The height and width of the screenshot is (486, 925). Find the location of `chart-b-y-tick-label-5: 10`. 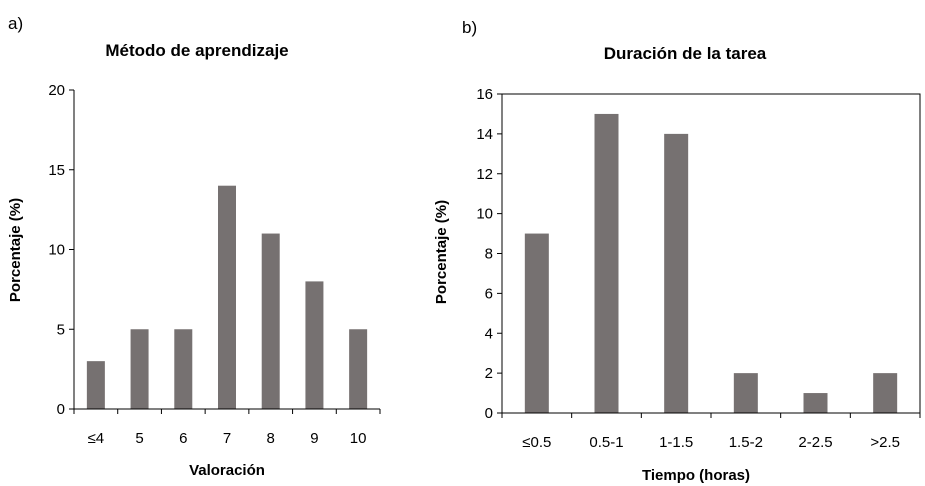

chart-b-y-tick-label-5: 10 is located at coordinates (484, 214).